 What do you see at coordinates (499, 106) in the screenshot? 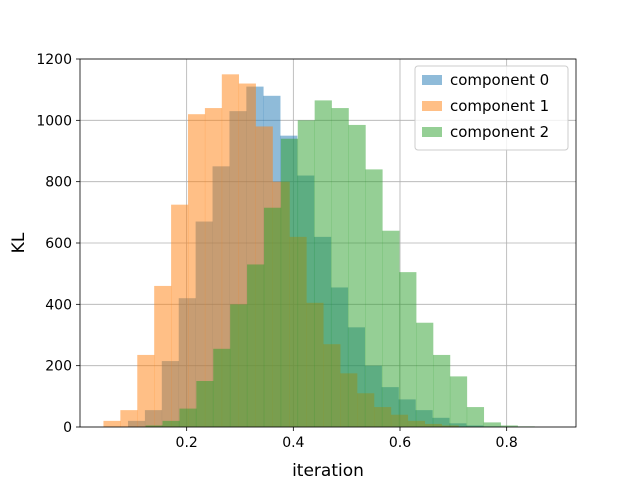
I see `legend-label: component 1` at bounding box center [499, 106].